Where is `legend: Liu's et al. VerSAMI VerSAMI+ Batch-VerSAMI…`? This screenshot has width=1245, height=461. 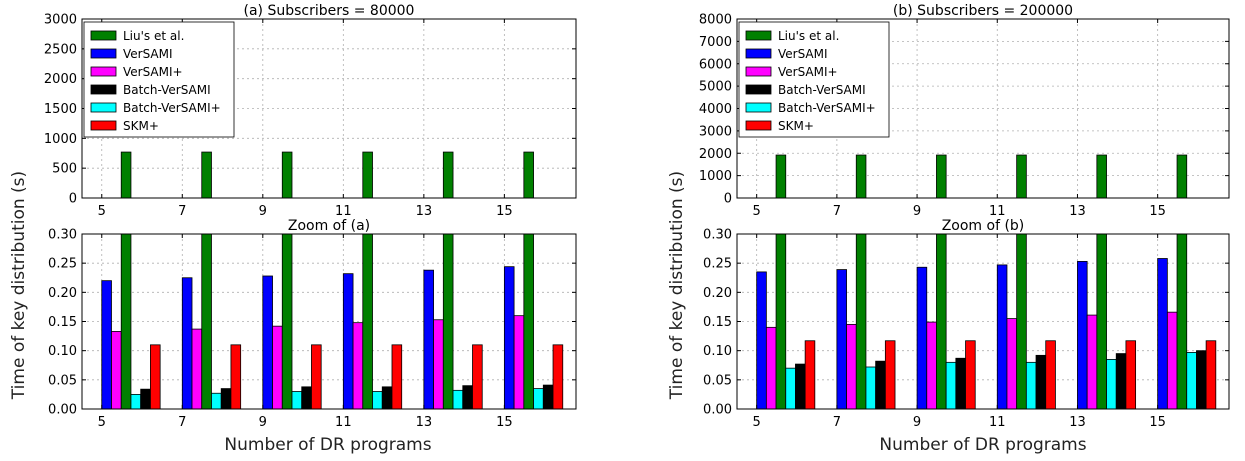 legend: Liu's et al. VerSAMI VerSAMI+ Batch-VerSAMI… is located at coordinates (814, 79).